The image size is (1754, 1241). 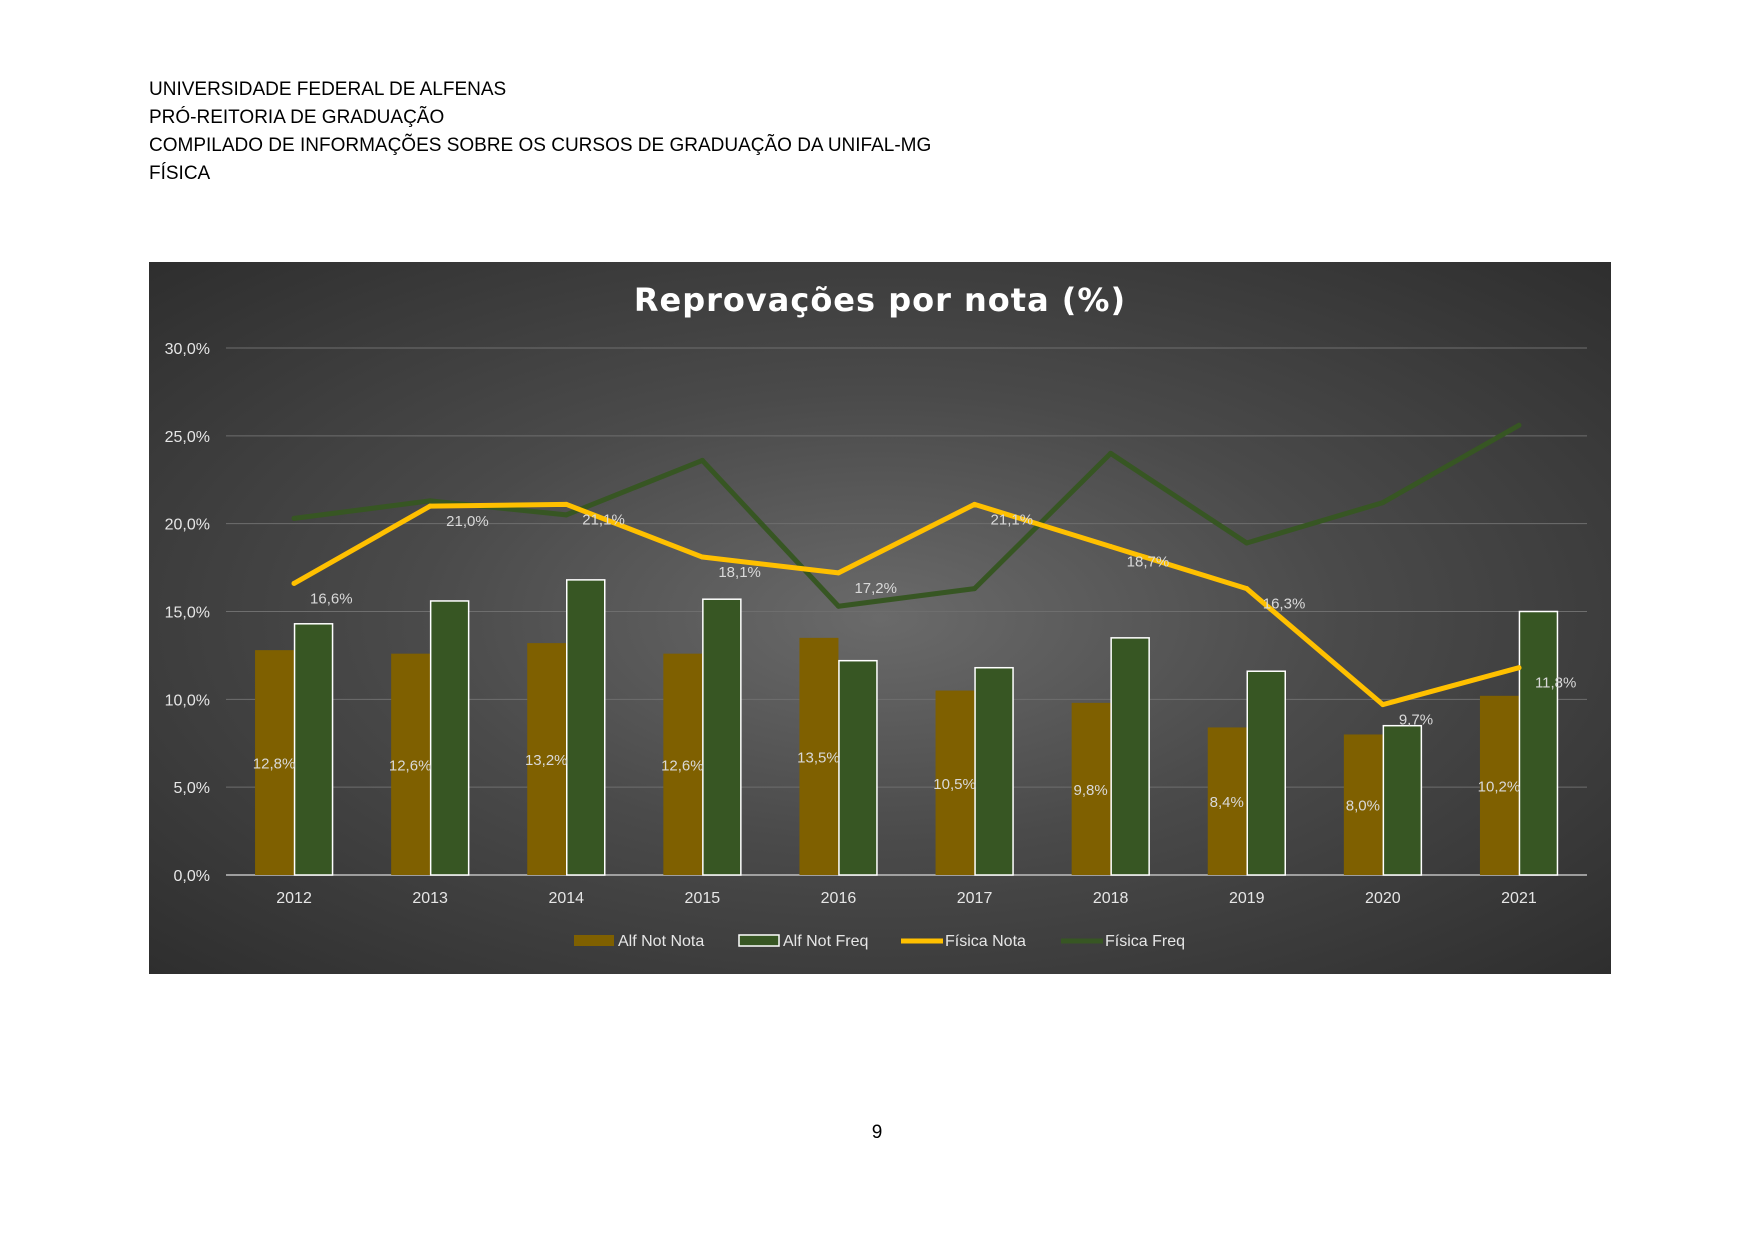 I want to click on legend-label: Física Freq, so click(x=1145, y=941).